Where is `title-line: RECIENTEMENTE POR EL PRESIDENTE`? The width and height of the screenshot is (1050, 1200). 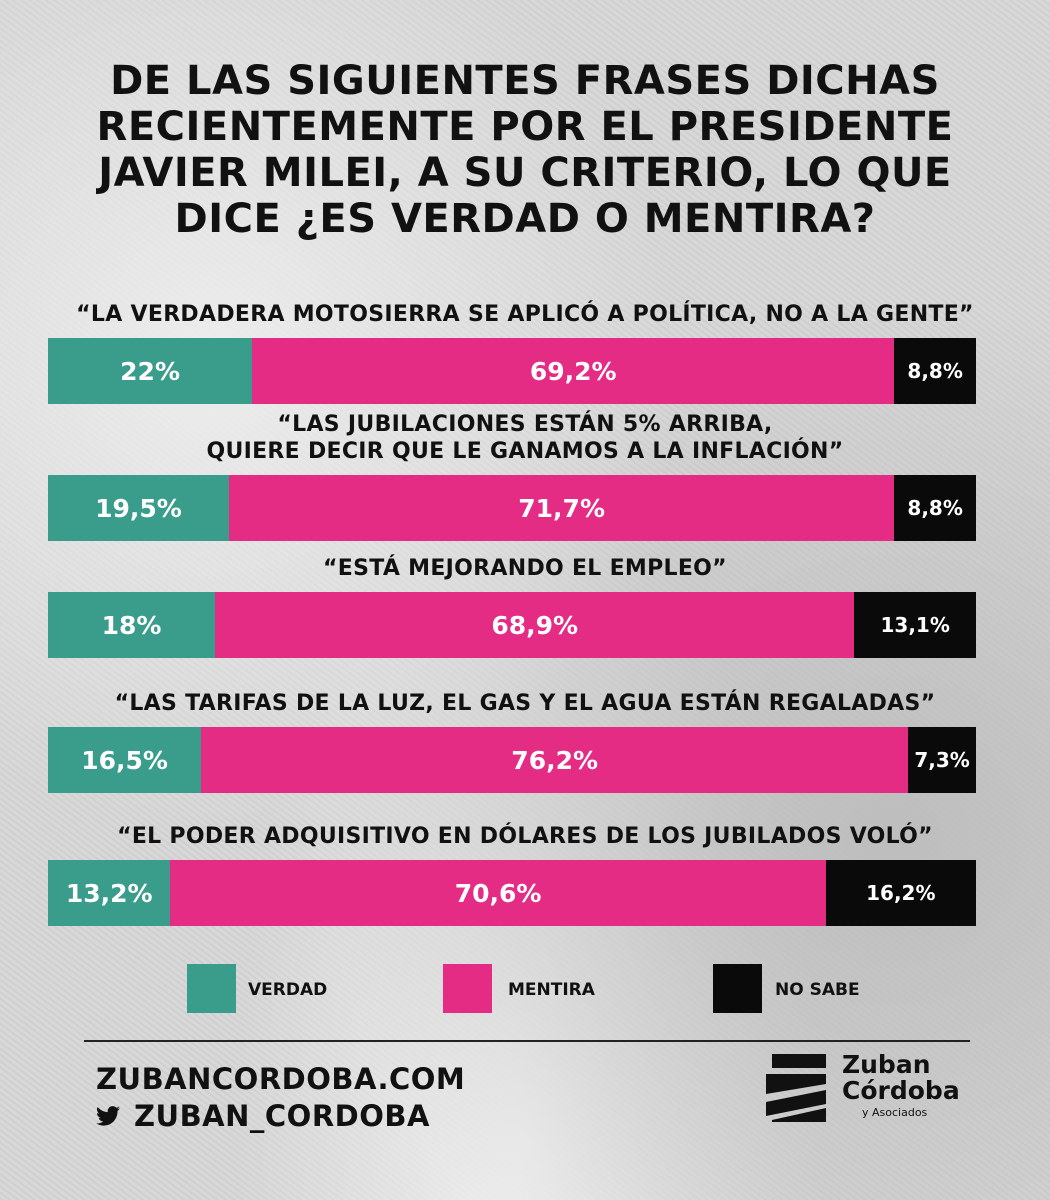
title-line: RECIENTEMENTE POR EL PRESIDENTE is located at coordinates (525, 127).